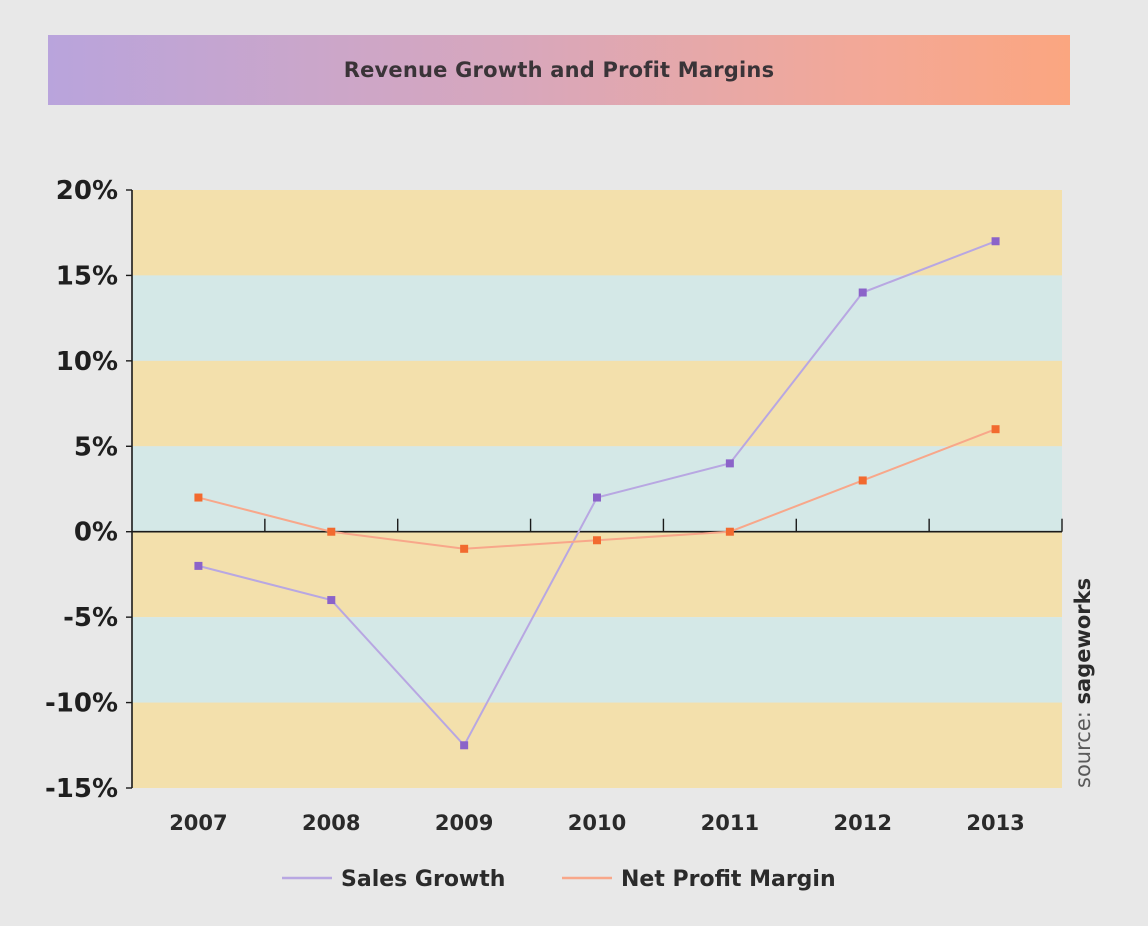 The height and width of the screenshot is (926, 1148). I want to click on chart-title: Revenue Growth and Profit Margins, so click(559, 70).